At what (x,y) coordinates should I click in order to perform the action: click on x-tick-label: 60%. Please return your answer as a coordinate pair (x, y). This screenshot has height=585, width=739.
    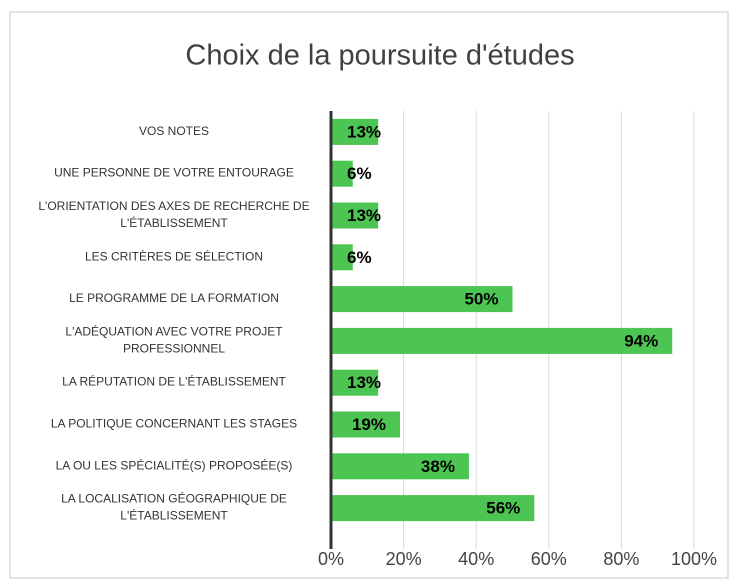
    Looking at the image, I should click on (549, 559).